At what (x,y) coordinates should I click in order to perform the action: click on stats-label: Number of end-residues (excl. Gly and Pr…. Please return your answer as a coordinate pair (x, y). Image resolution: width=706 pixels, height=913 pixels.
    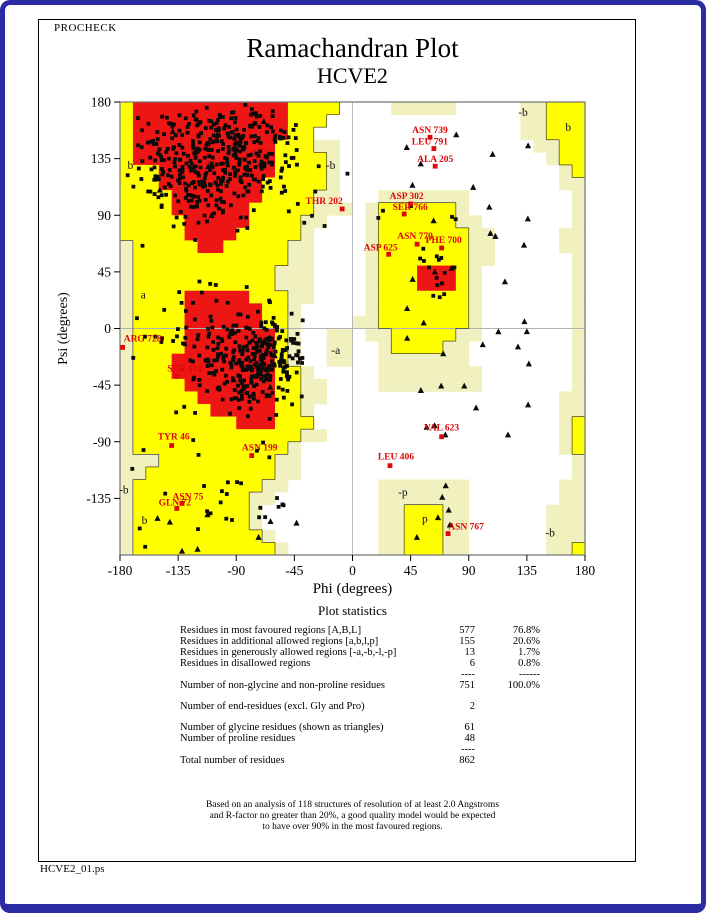
    Looking at the image, I should click on (272, 706).